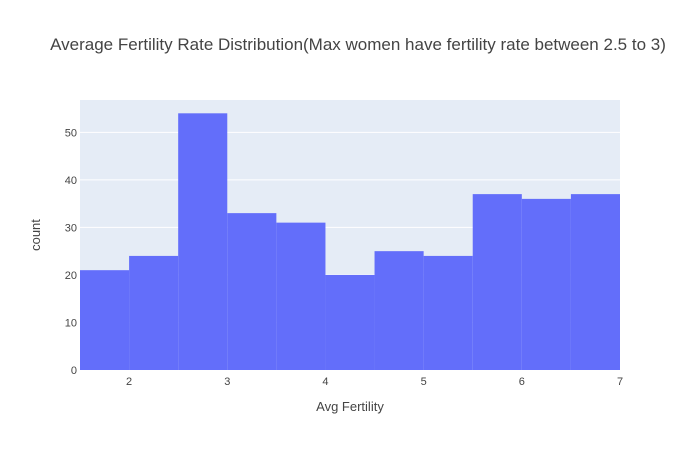  Describe the element at coordinates (325, 382) in the screenshot. I see `x-tick-label: 4` at that location.